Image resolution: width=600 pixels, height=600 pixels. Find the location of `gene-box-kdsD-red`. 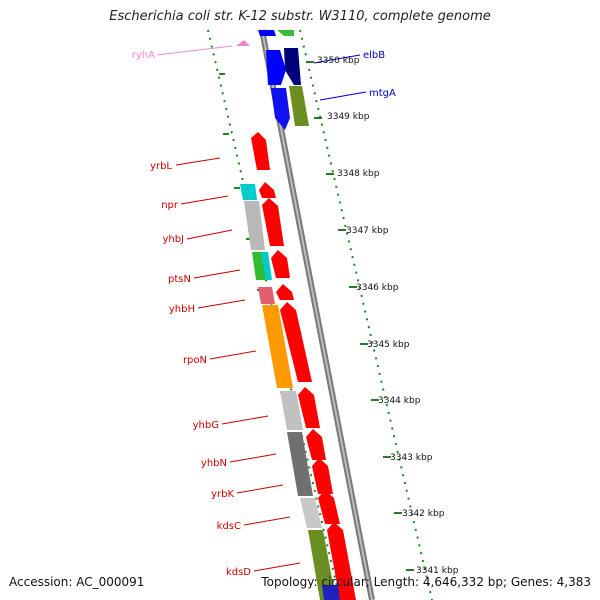

gene-box-kdsD-red is located at coordinates (341, 561).